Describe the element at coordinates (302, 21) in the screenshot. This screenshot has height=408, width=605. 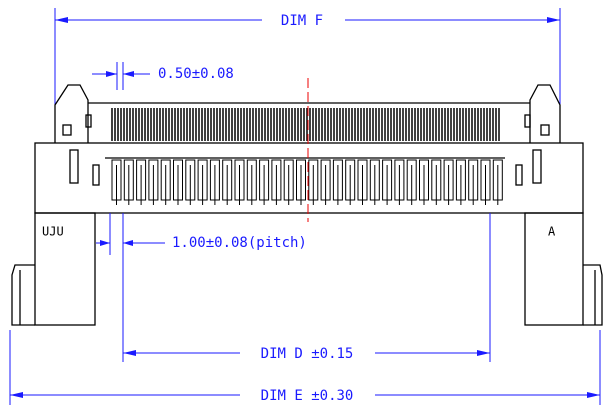
I see `dim-f-label: DIM F` at that location.